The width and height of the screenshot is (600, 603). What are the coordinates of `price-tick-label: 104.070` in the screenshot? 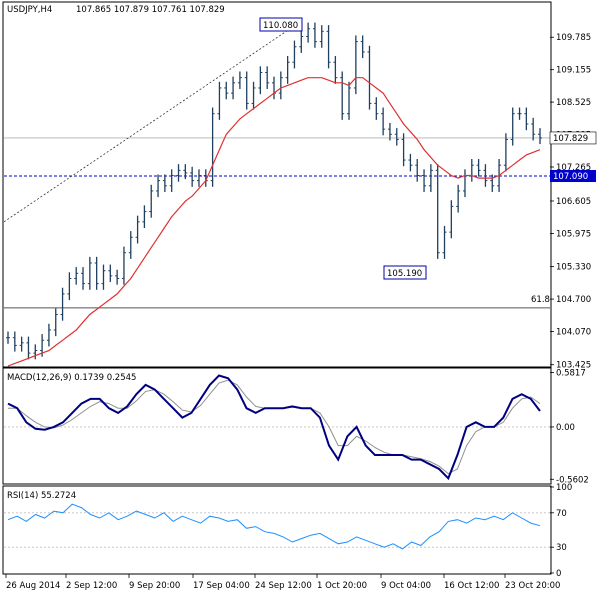 It's located at (573, 333).